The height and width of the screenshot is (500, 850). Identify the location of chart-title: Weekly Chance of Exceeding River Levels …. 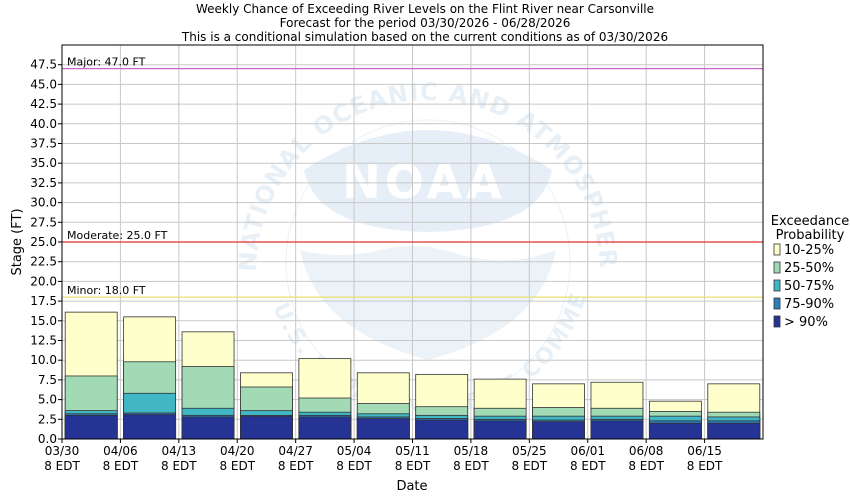
(425, 9).